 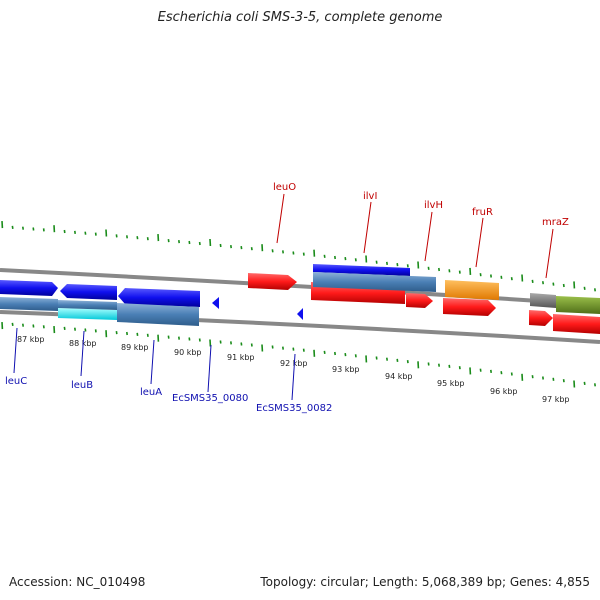 What do you see at coordinates (472, 290) in the screenshot?
I see `cds-band-orange` at bounding box center [472, 290].